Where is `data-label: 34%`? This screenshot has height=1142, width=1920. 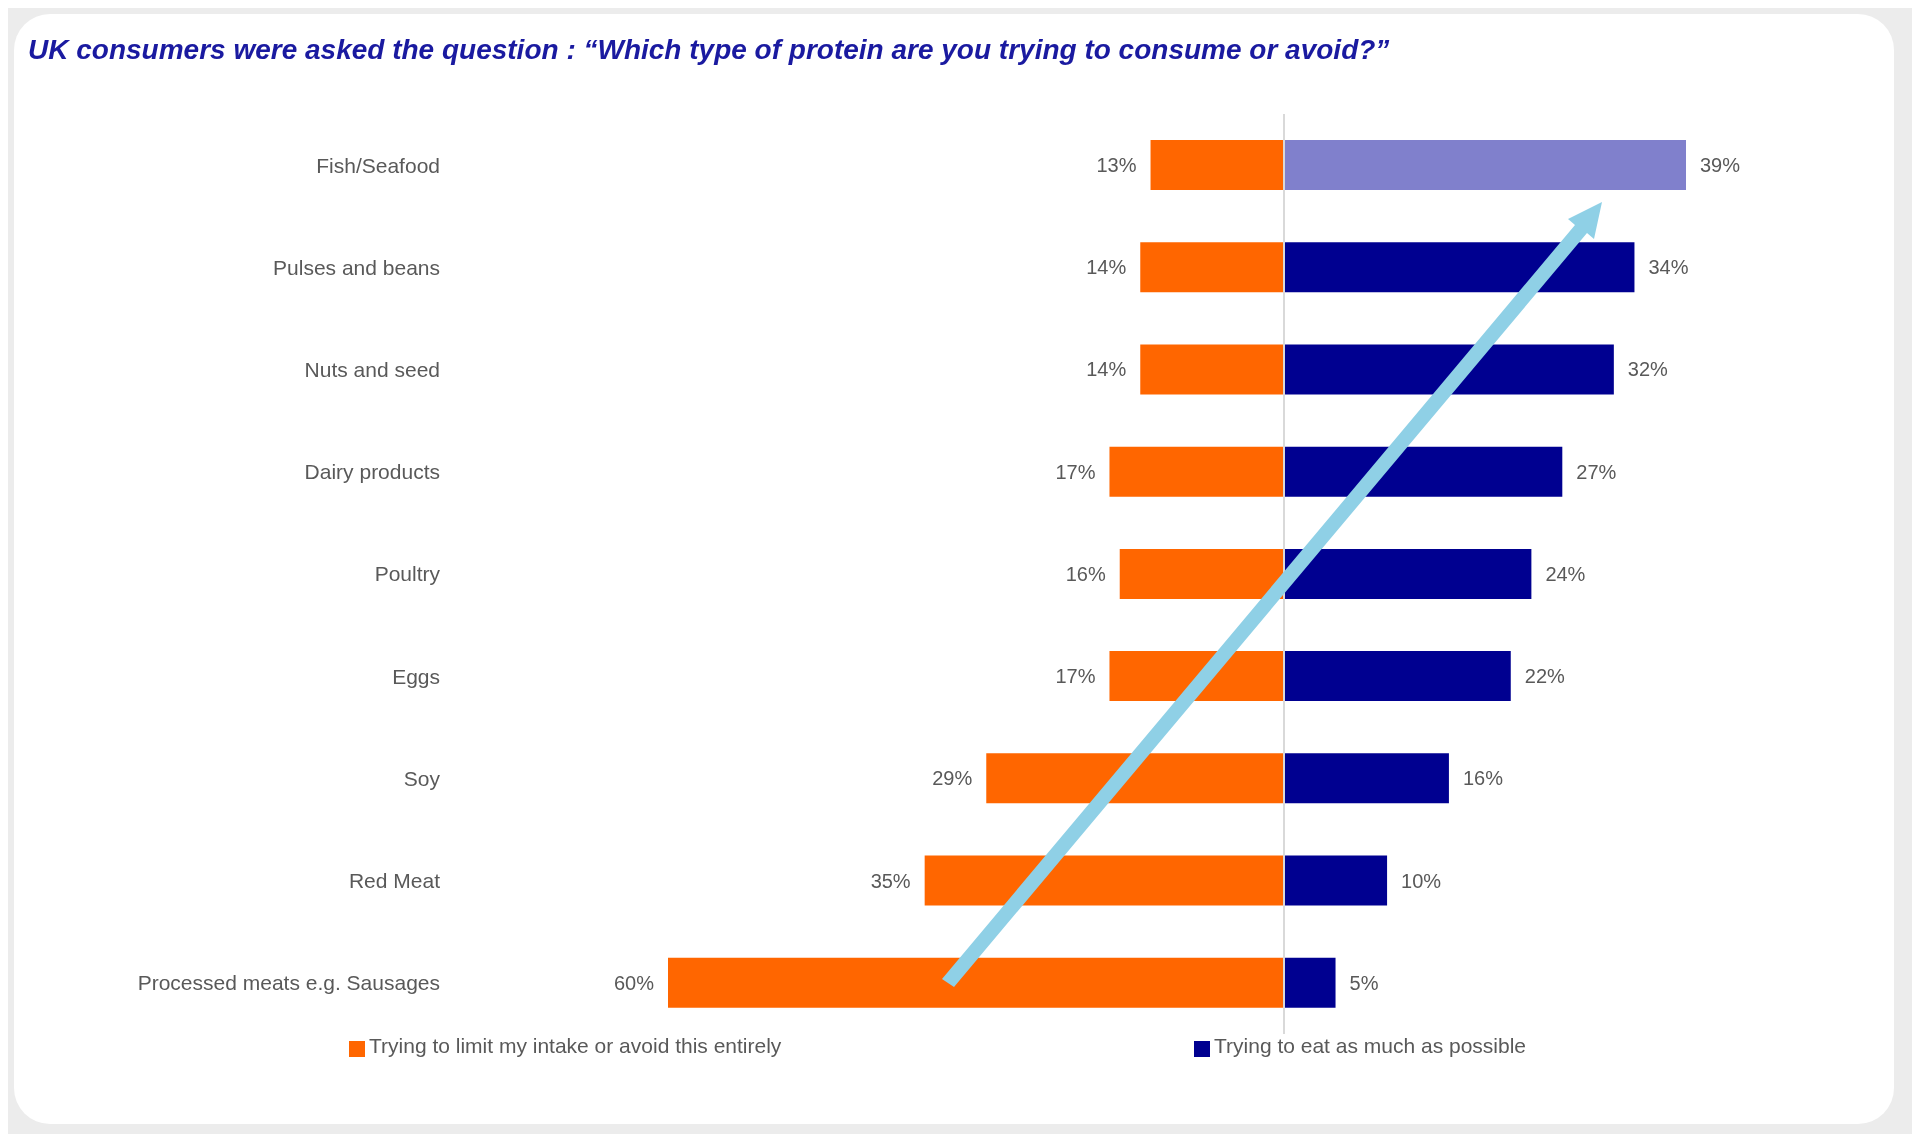 data-label: 34% is located at coordinates (1668, 267).